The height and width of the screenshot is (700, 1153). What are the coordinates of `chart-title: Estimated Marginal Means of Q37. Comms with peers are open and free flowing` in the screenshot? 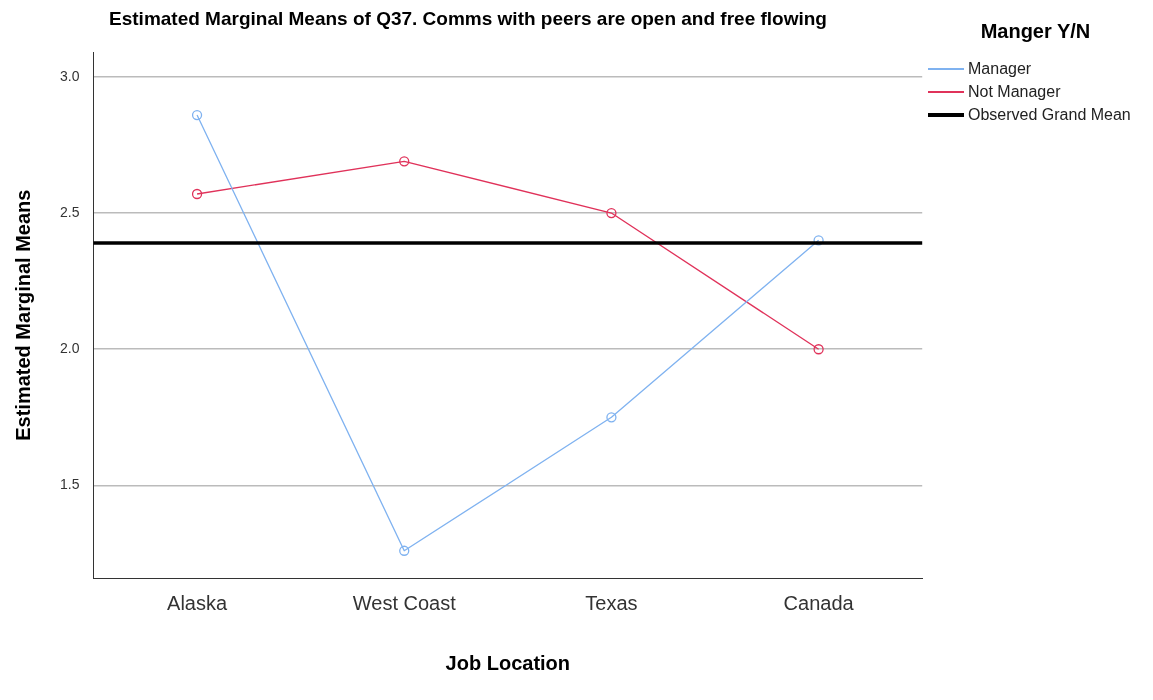 It's located at (468, 19).